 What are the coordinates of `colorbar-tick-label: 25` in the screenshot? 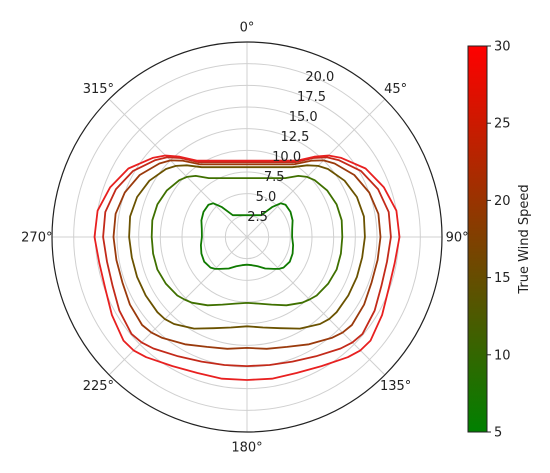 It's located at (502, 124).